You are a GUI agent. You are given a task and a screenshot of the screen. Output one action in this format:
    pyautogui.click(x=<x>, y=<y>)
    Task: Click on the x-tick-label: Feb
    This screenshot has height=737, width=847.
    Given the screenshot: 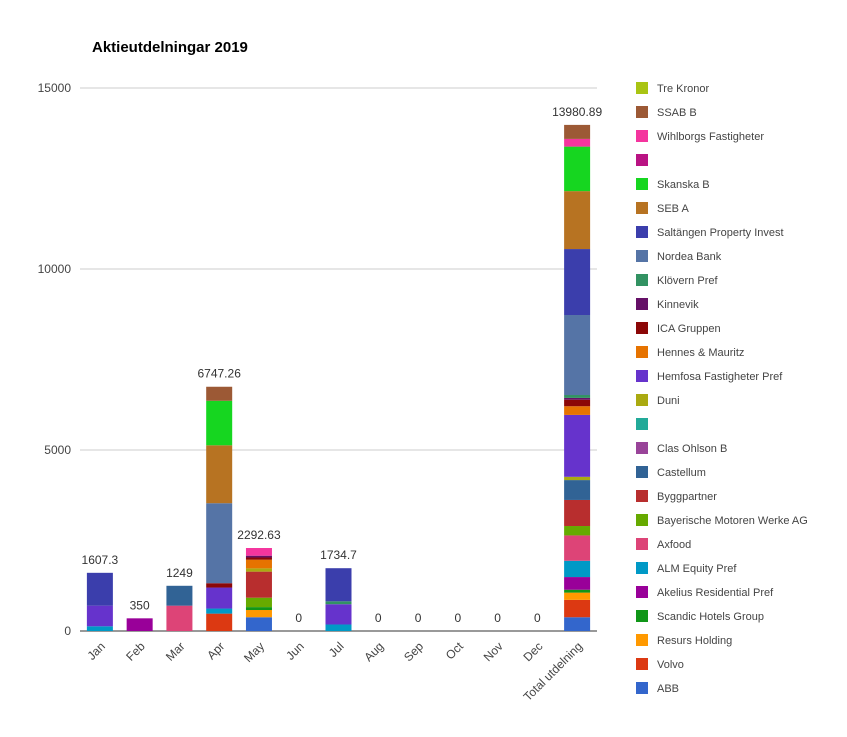 What is the action you would take?
    pyautogui.click(x=135, y=651)
    